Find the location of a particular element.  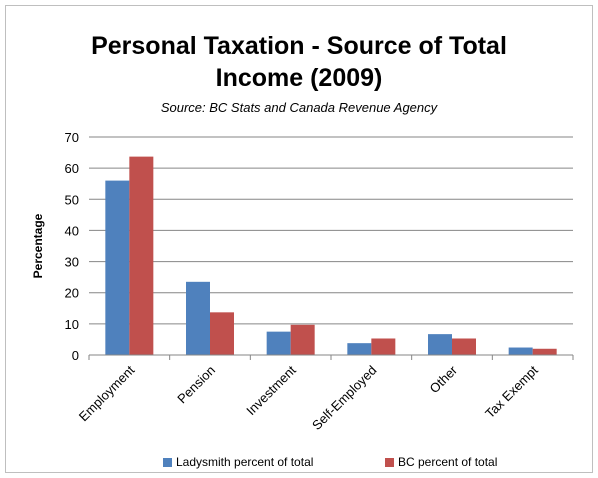

legend-swatch-bc is located at coordinates (389, 462).